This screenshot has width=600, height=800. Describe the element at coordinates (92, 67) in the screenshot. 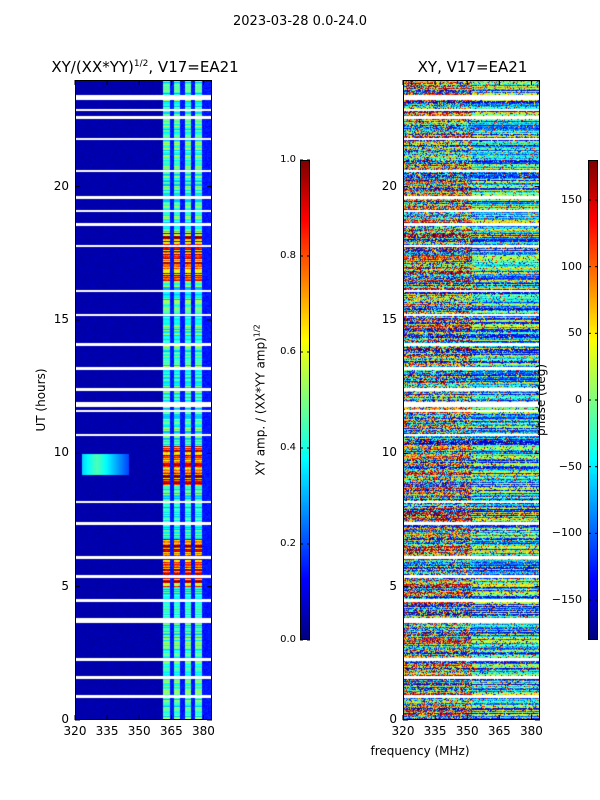

I see `left-plot-title-main: XY/(XX*YY)` at that location.